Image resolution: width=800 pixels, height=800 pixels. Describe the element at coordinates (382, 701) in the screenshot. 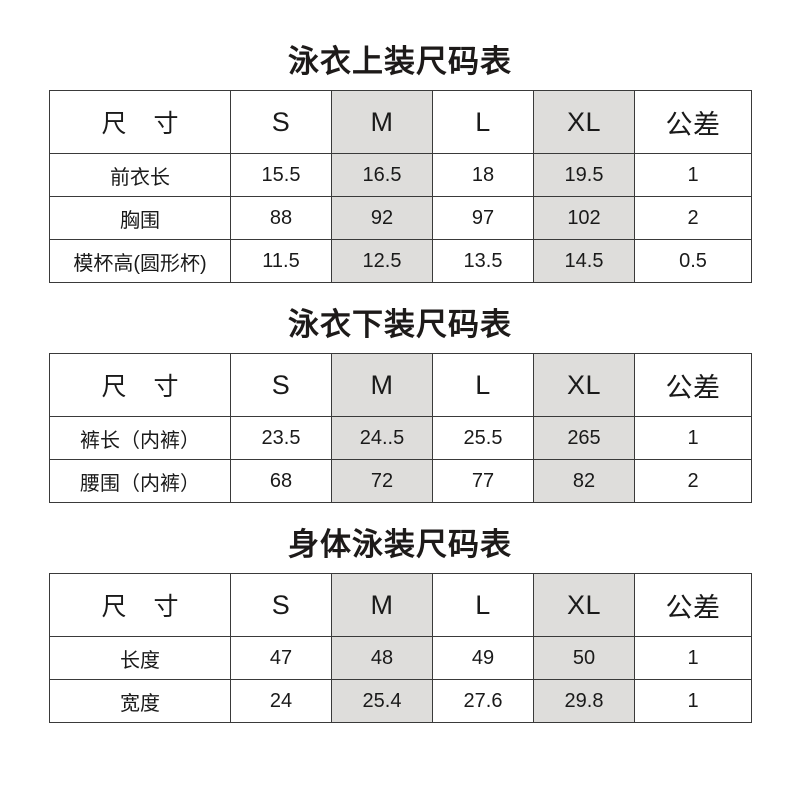

I see `cell-m: 25.4` at that location.